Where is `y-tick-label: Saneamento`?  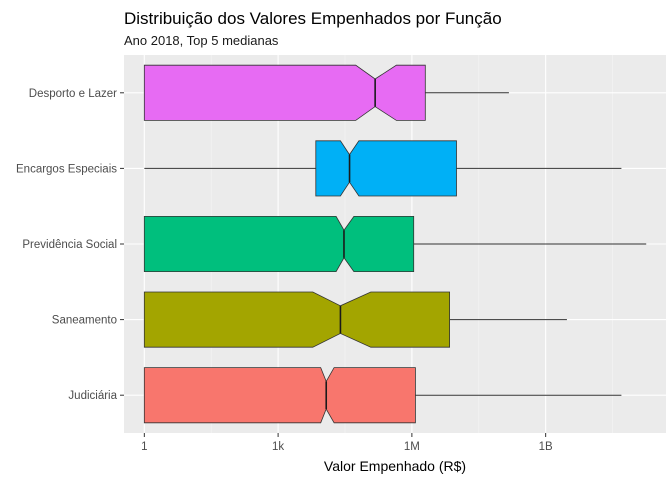
y-tick-label: Saneamento is located at coordinates (84, 321).